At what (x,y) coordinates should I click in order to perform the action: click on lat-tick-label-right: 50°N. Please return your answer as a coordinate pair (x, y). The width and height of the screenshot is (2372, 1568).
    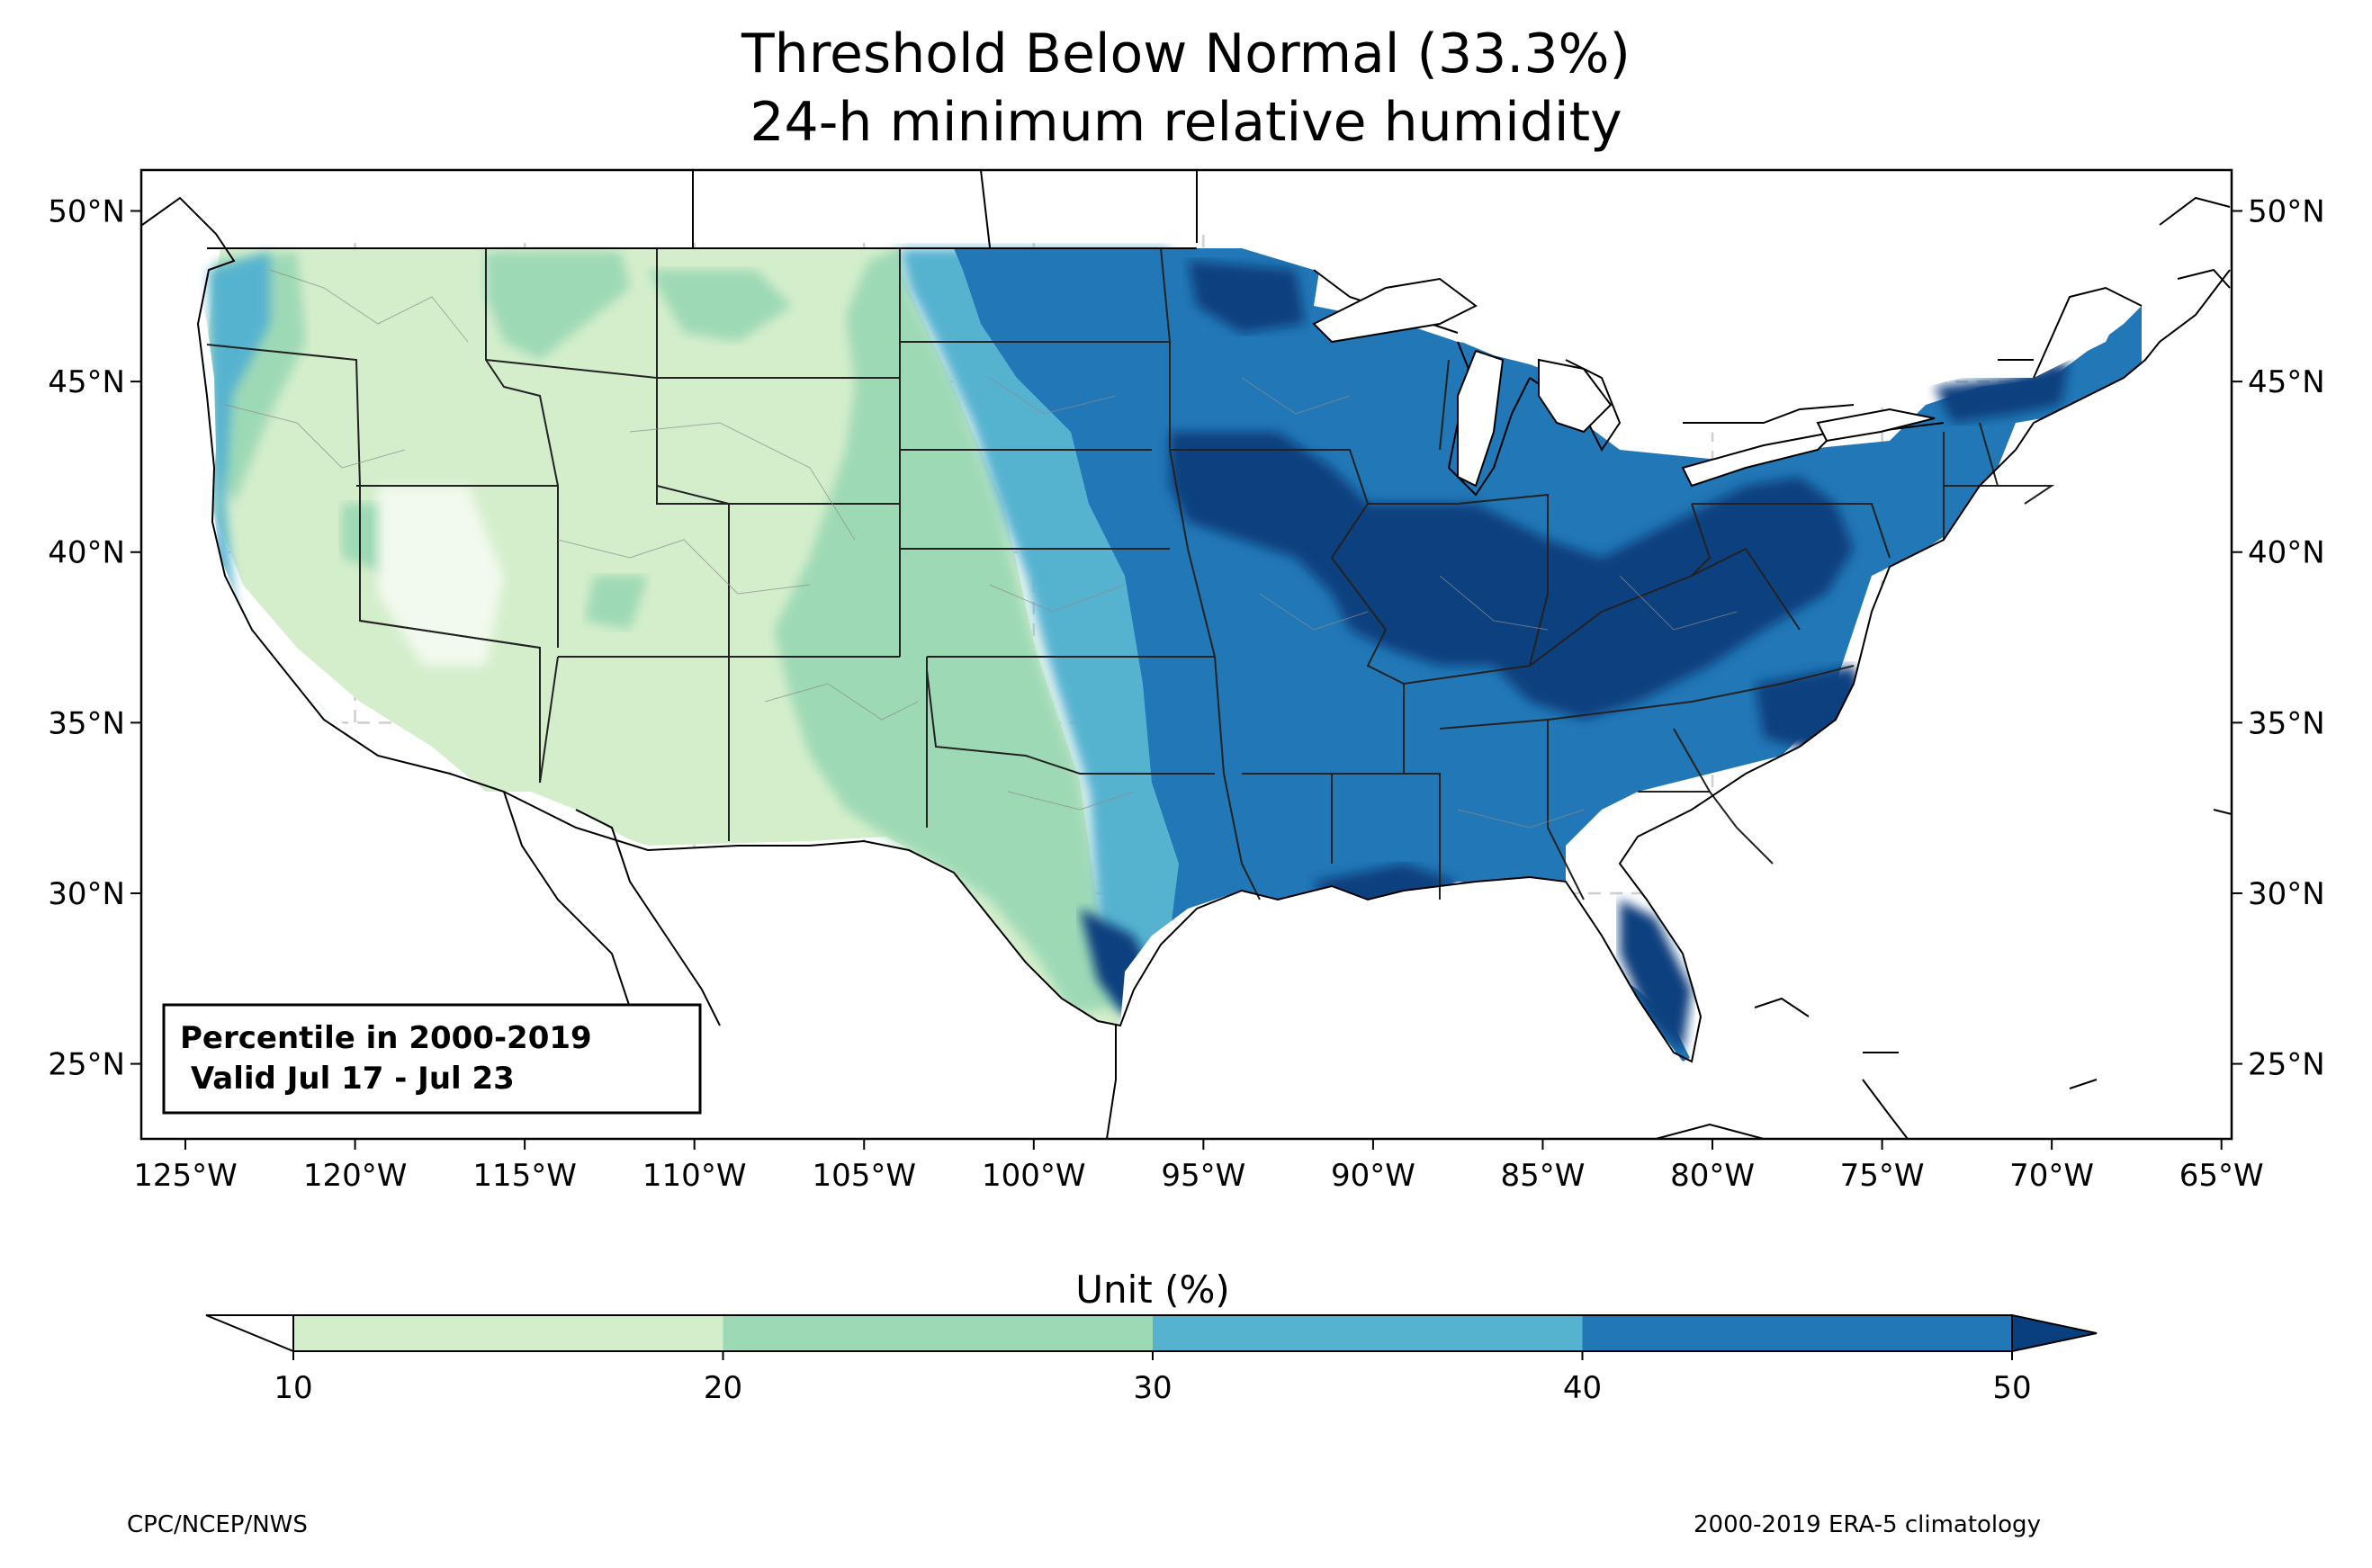
    Looking at the image, I should click on (2286, 212).